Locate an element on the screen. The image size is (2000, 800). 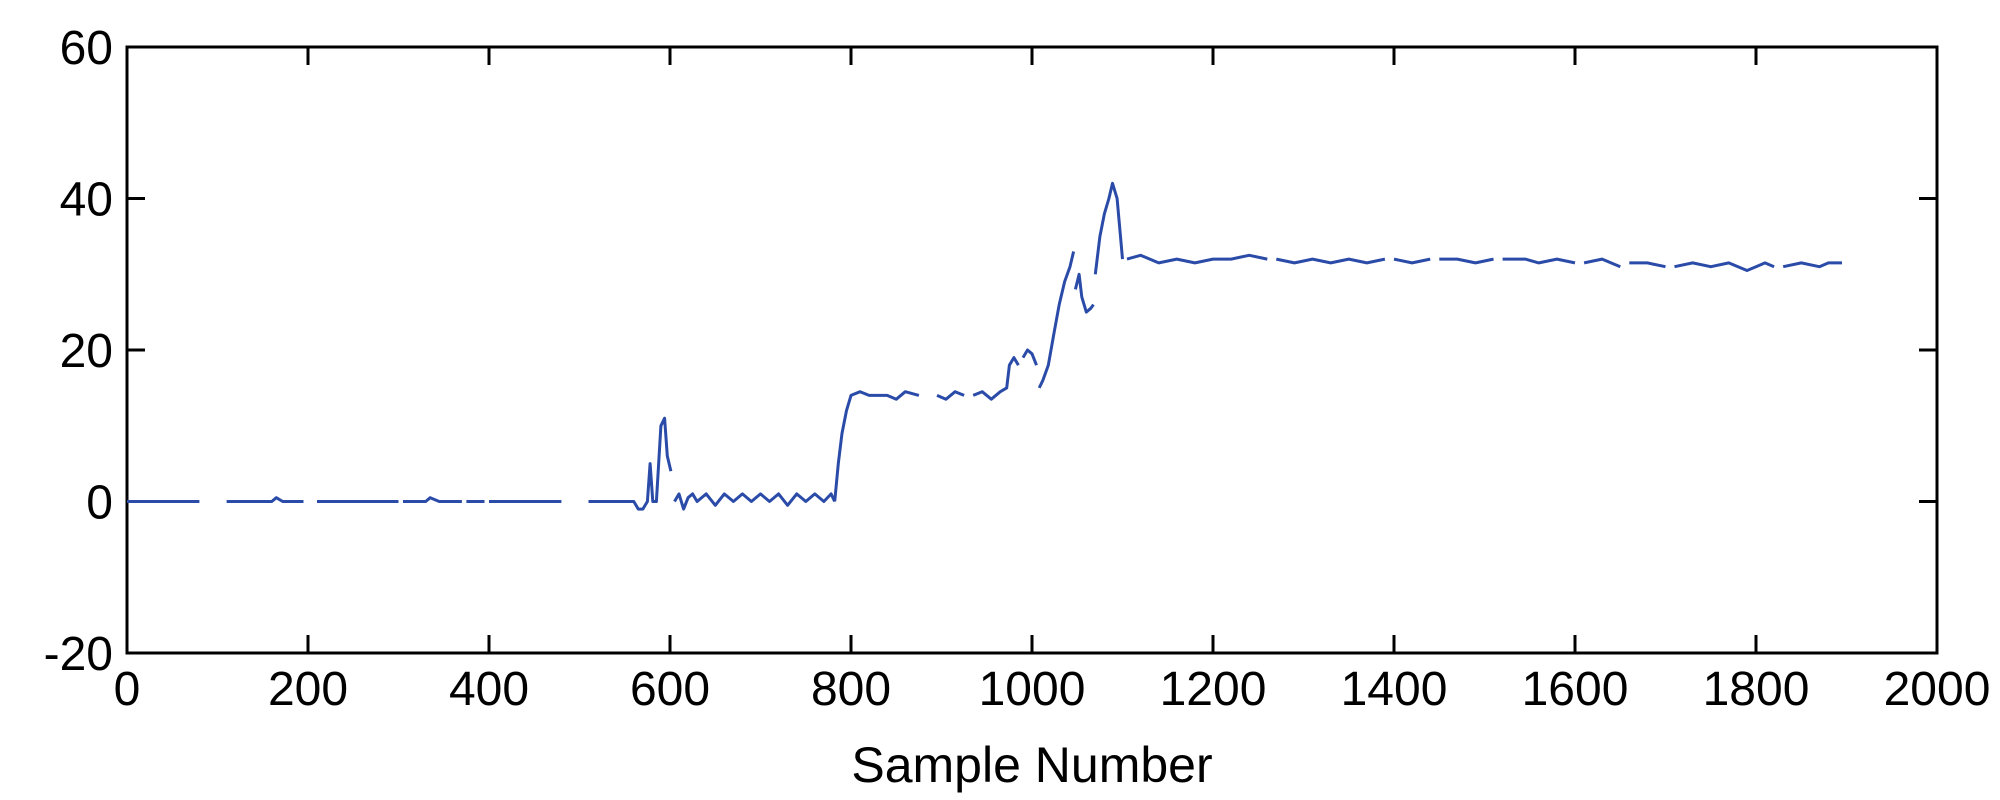
x-tick-label: 400 is located at coordinates (489, 689).